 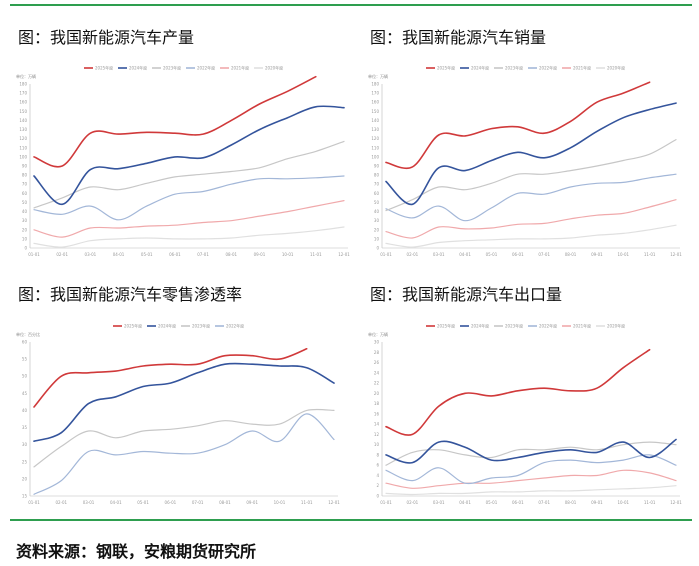 I want to click on bottom-divider, so click(x=351, y=520).